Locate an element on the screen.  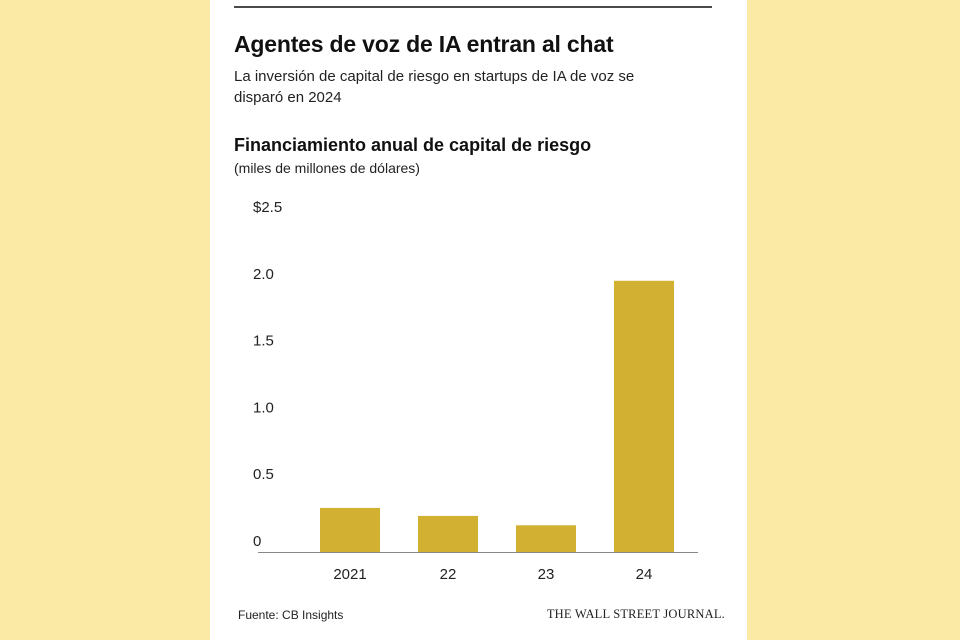
y-tick-label: 1.0 is located at coordinates (263, 407).